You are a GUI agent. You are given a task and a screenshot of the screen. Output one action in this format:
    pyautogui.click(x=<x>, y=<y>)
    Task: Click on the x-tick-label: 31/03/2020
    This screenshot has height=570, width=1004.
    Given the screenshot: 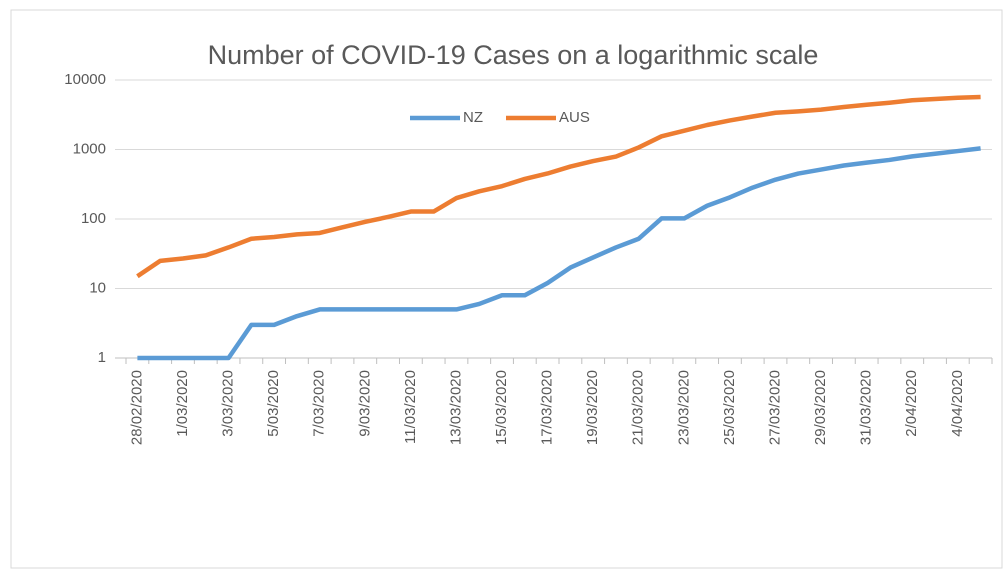 What is the action you would take?
    pyautogui.click(x=866, y=407)
    